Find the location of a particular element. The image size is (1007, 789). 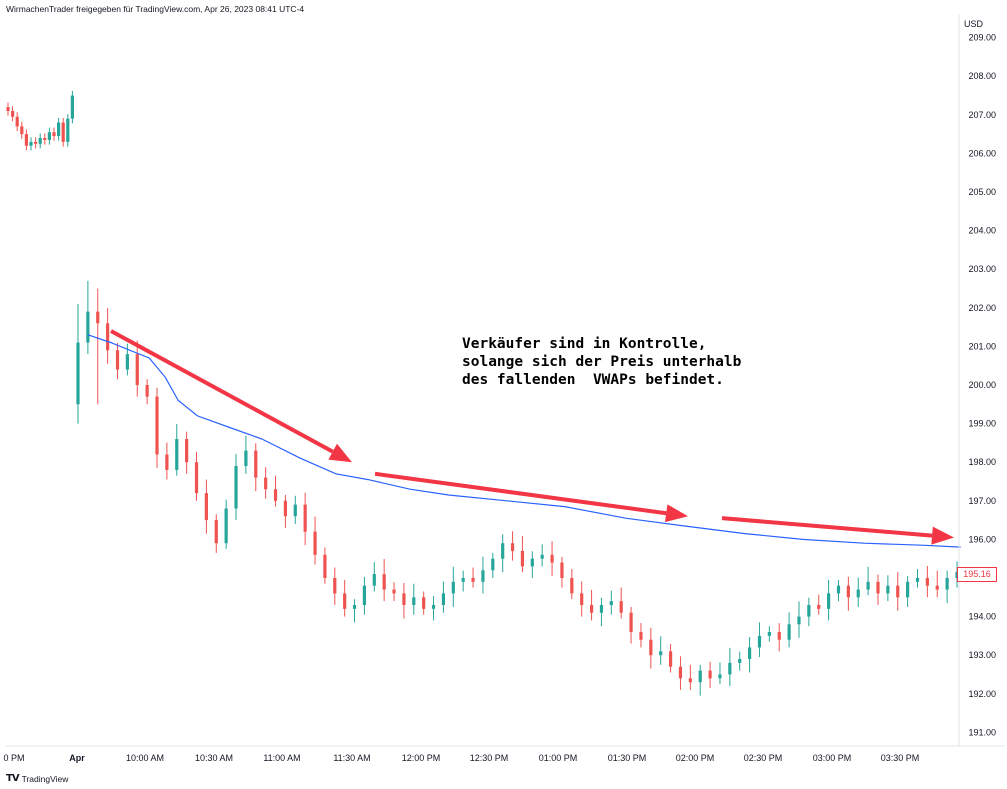

y-tick-label: 207.00 is located at coordinates (982, 115).